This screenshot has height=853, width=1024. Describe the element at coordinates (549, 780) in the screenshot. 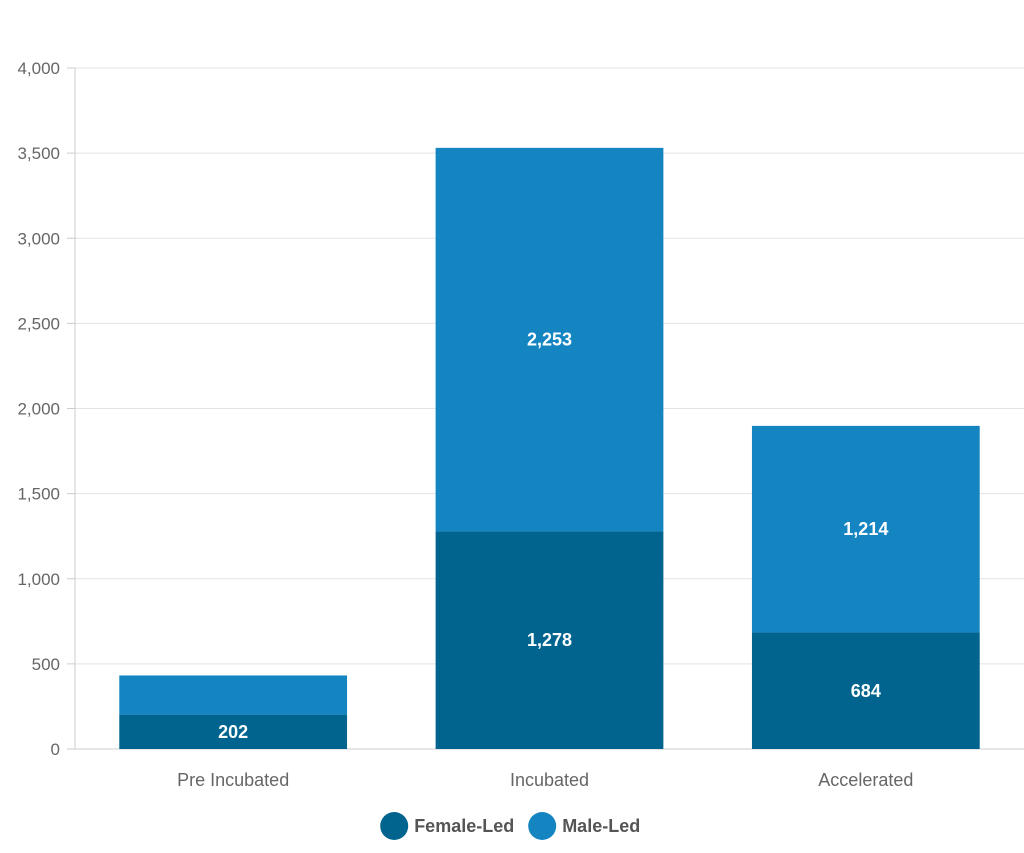

I see `x-category-label: Incubated` at that location.